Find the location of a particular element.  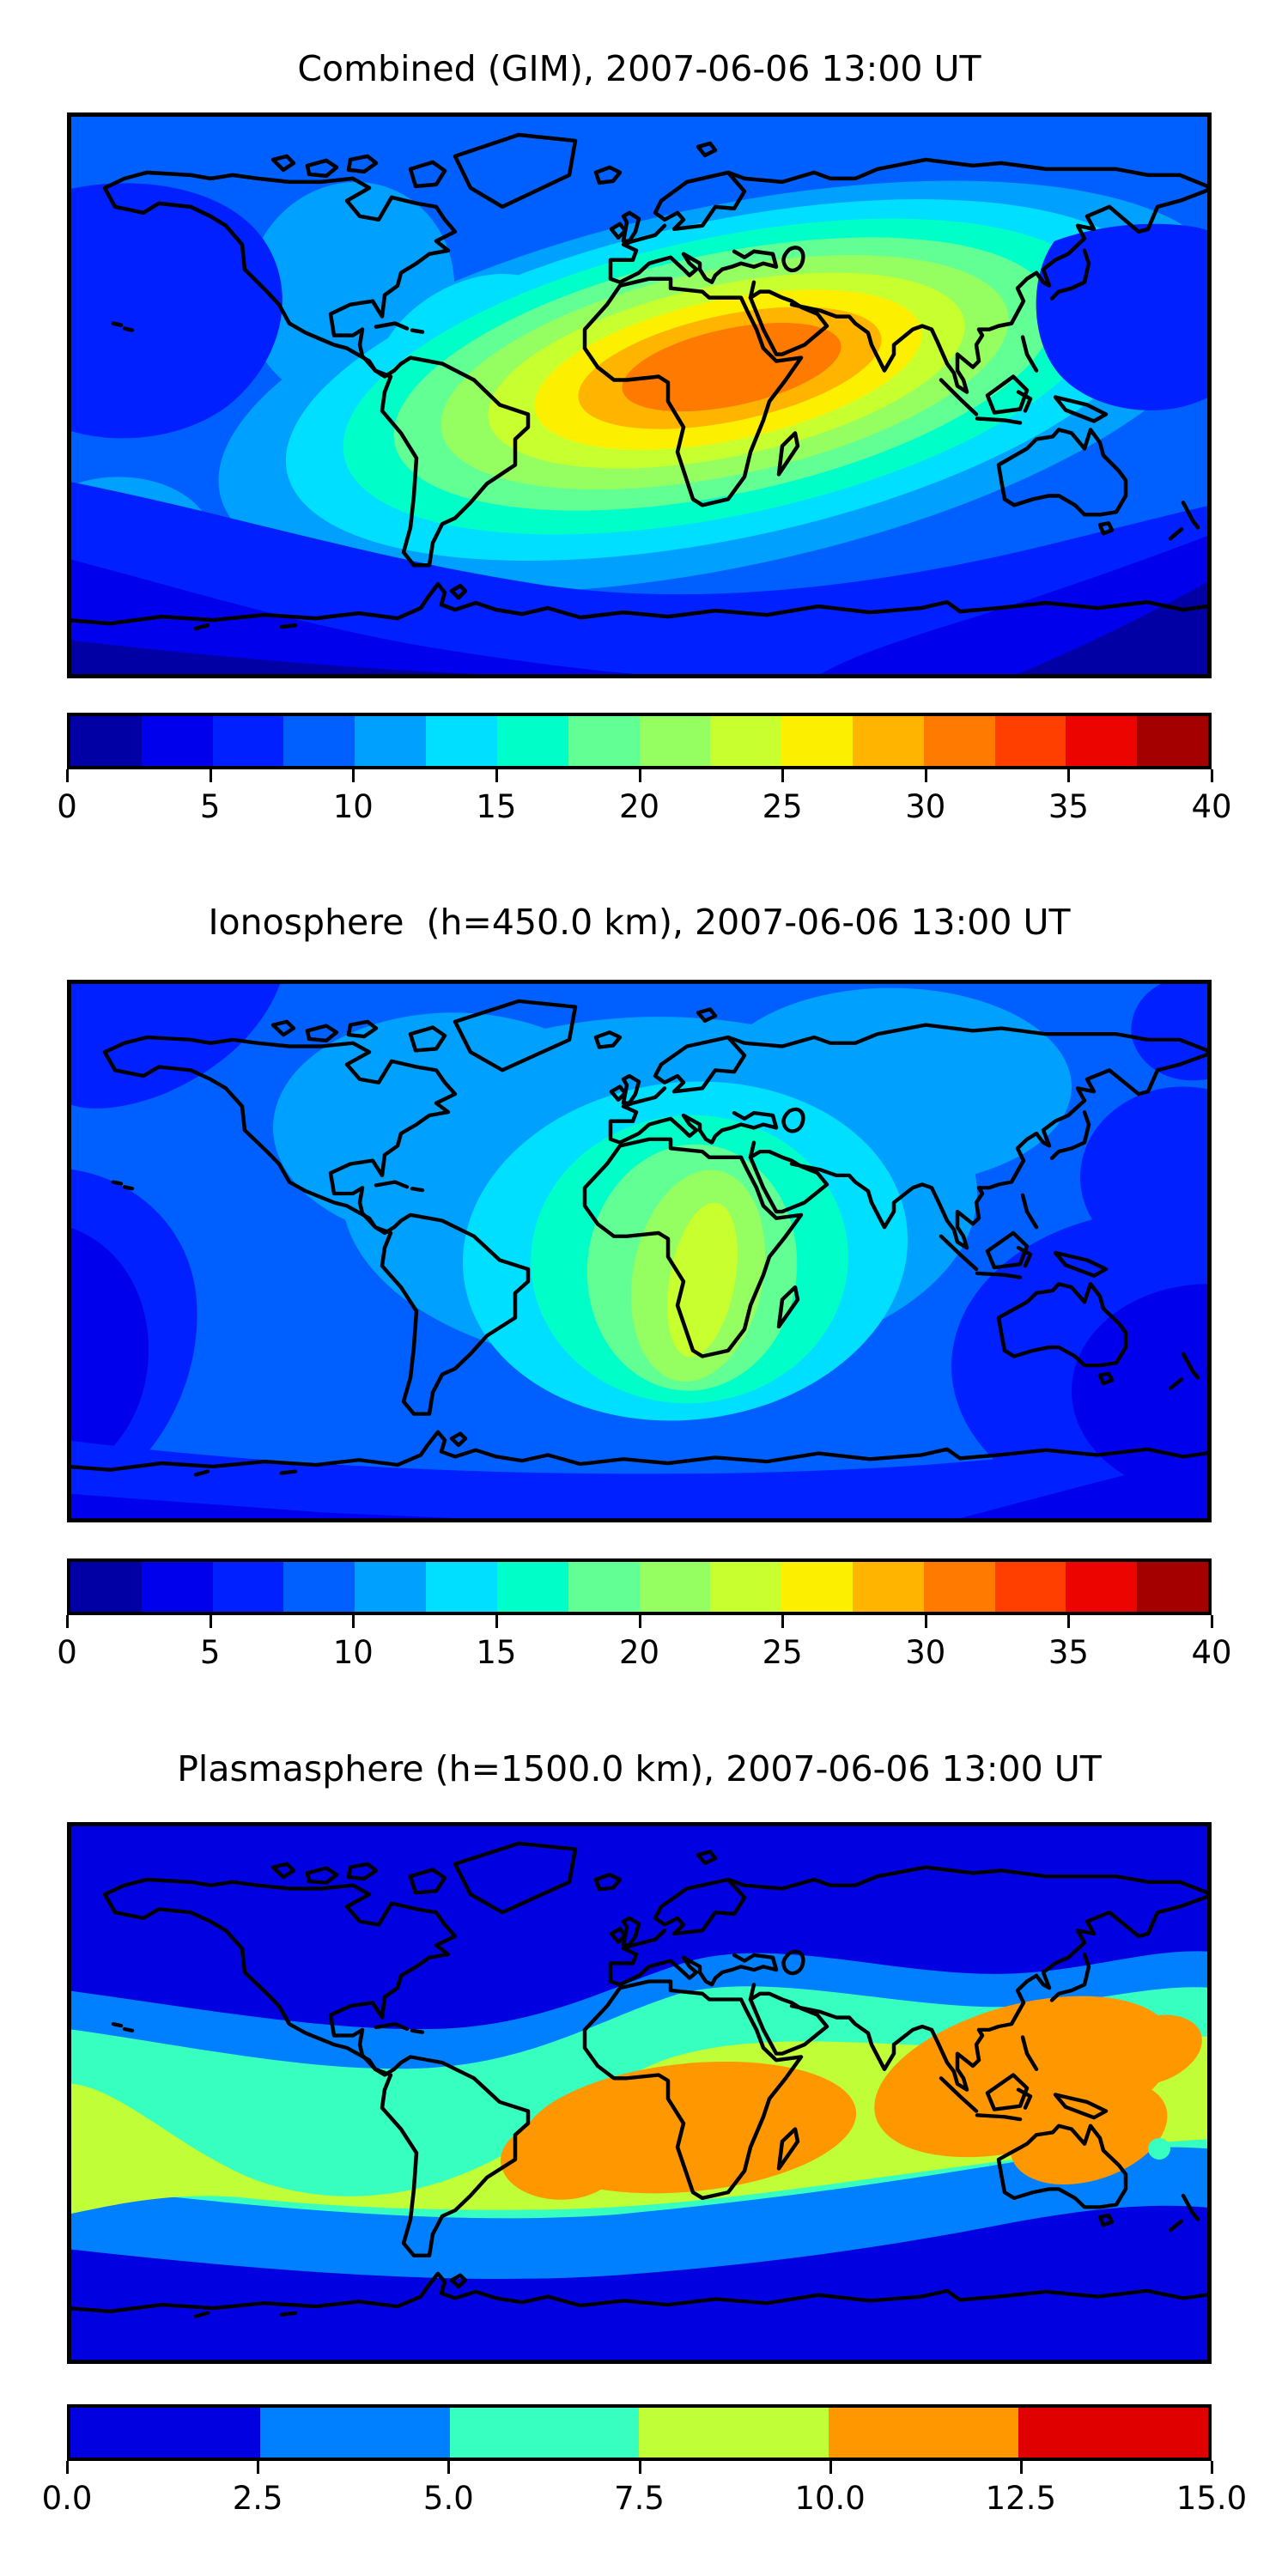

panel1-colorbar-bar is located at coordinates (640, 741).